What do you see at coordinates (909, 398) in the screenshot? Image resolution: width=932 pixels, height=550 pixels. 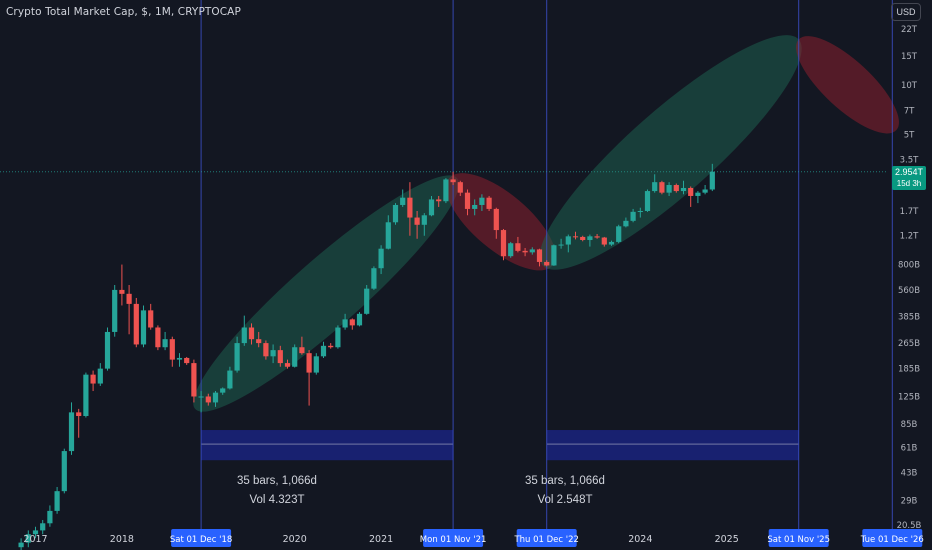 I see `price-tick-label: 125B` at bounding box center [909, 398].